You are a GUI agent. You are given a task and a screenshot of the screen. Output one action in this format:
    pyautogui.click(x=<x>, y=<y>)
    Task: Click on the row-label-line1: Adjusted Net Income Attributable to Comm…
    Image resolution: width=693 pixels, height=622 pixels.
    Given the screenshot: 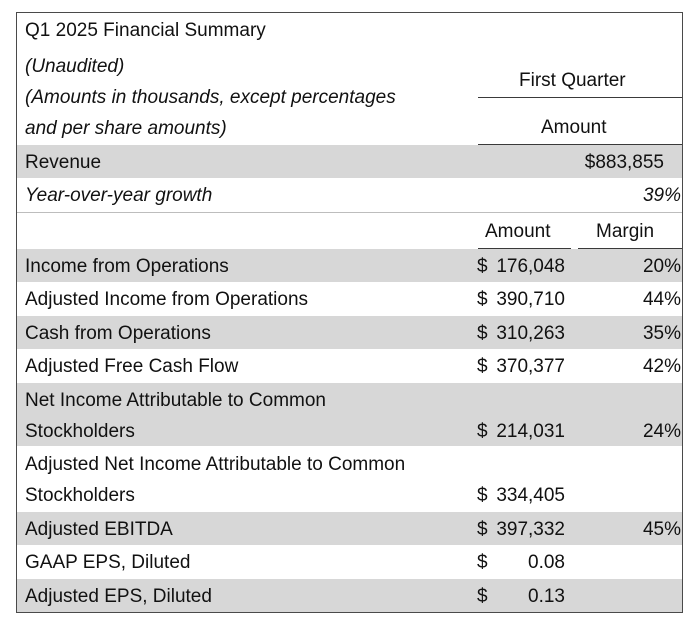 What is the action you would take?
    pyautogui.click(x=215, y=464)
    